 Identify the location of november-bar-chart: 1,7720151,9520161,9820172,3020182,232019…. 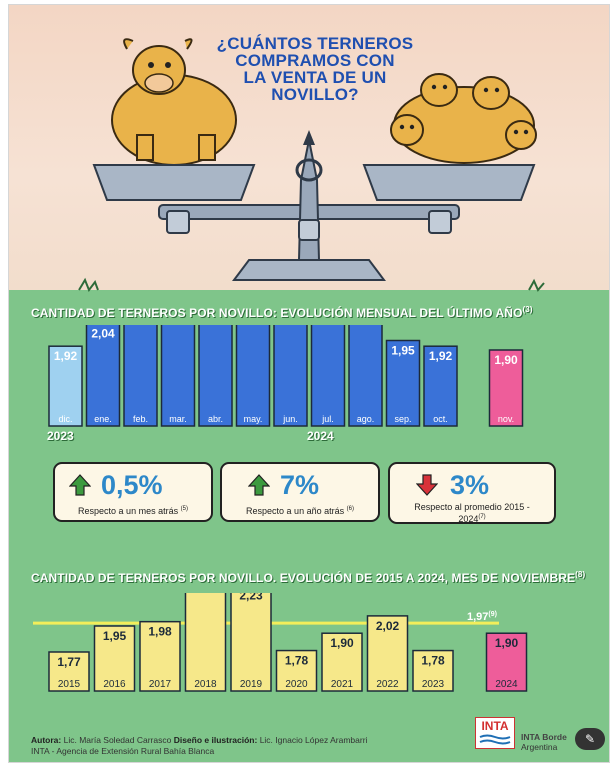
(280, 642).